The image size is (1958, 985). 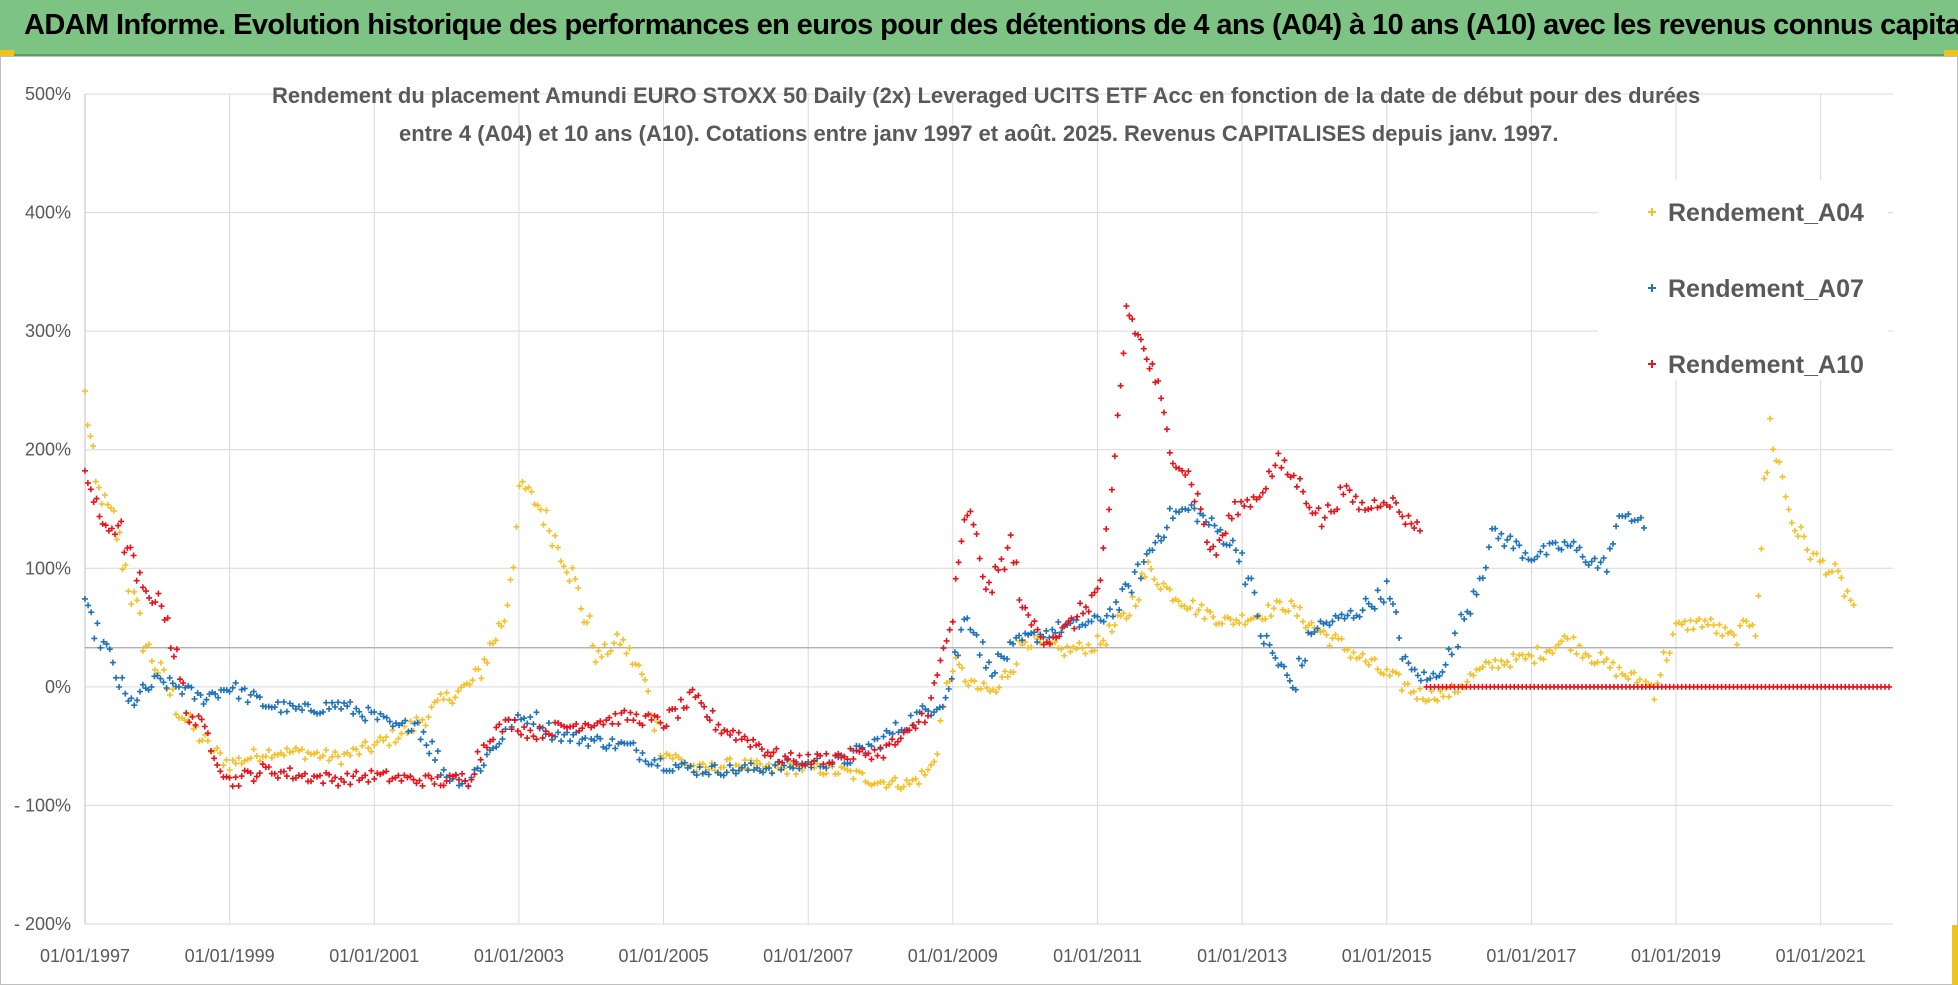 I want to click on x-tick-label: 01/01/2009, so click(x=953, y=956).